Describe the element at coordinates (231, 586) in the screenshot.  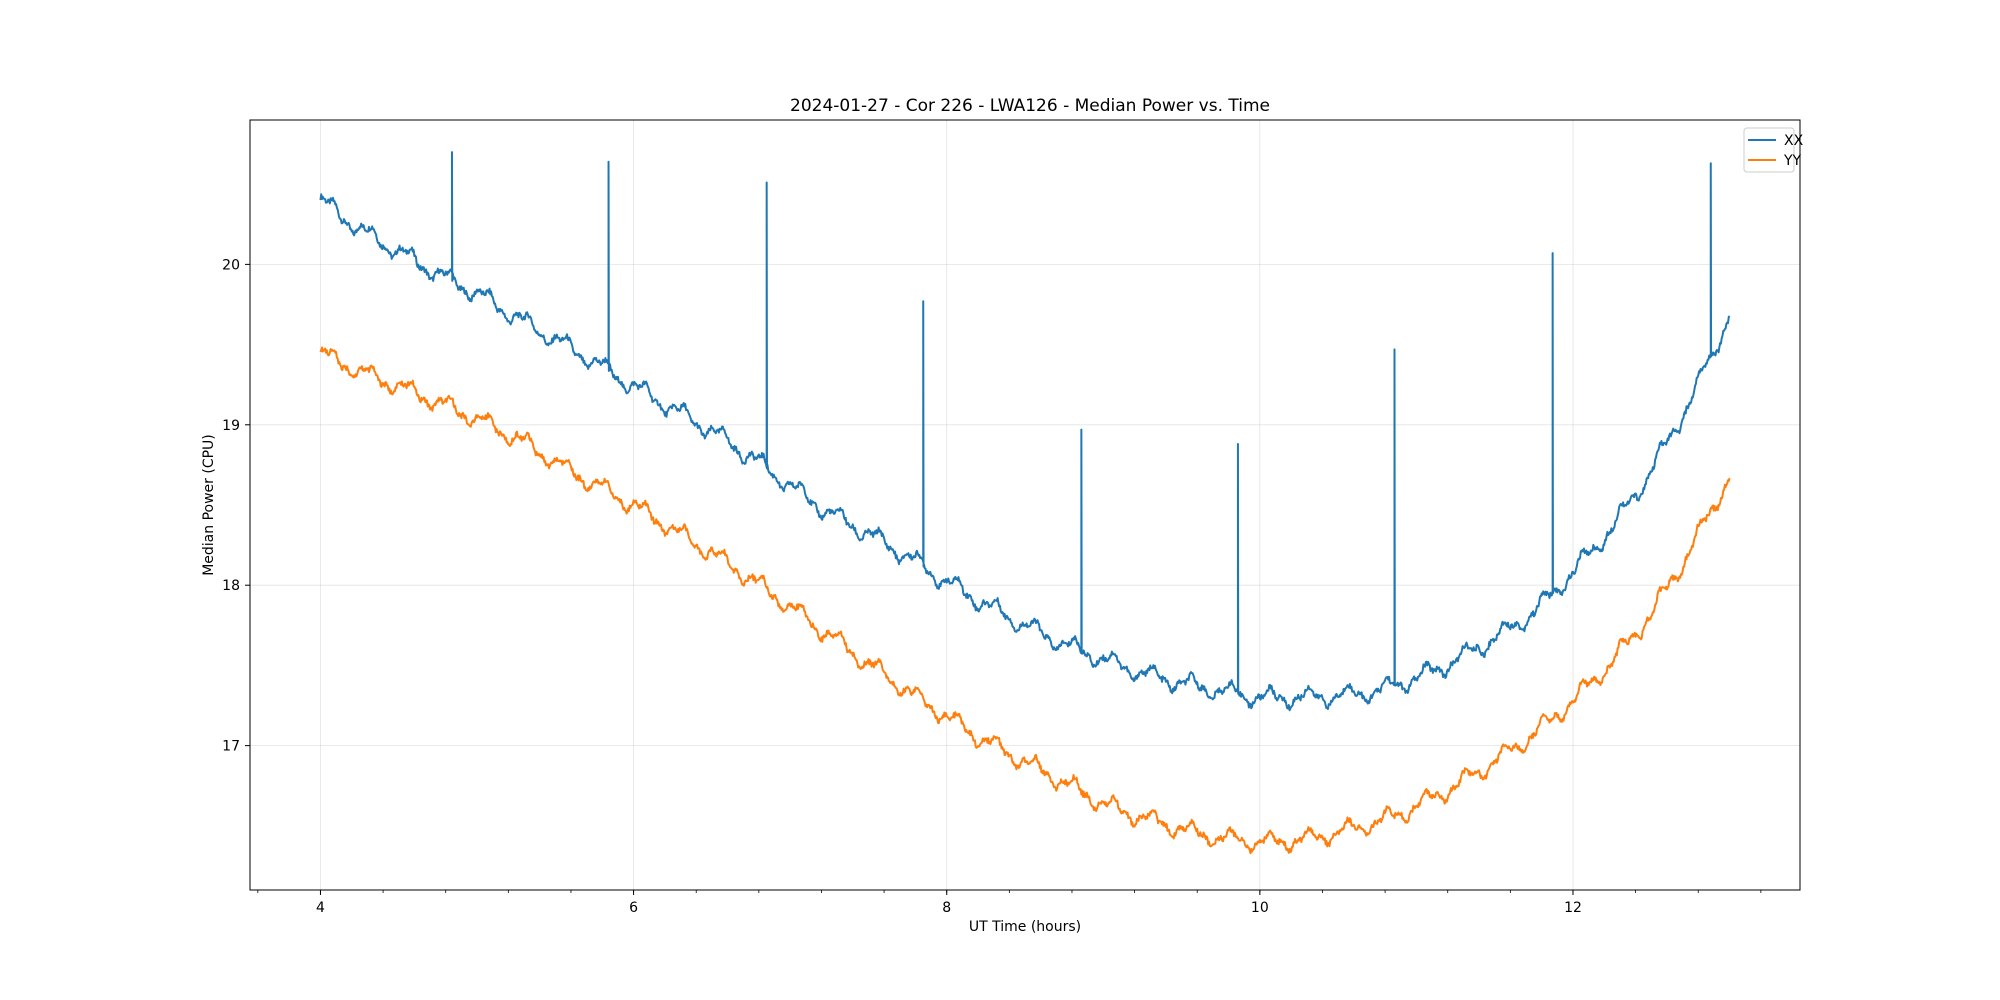
I see `y-tick-label: 18` at that location.